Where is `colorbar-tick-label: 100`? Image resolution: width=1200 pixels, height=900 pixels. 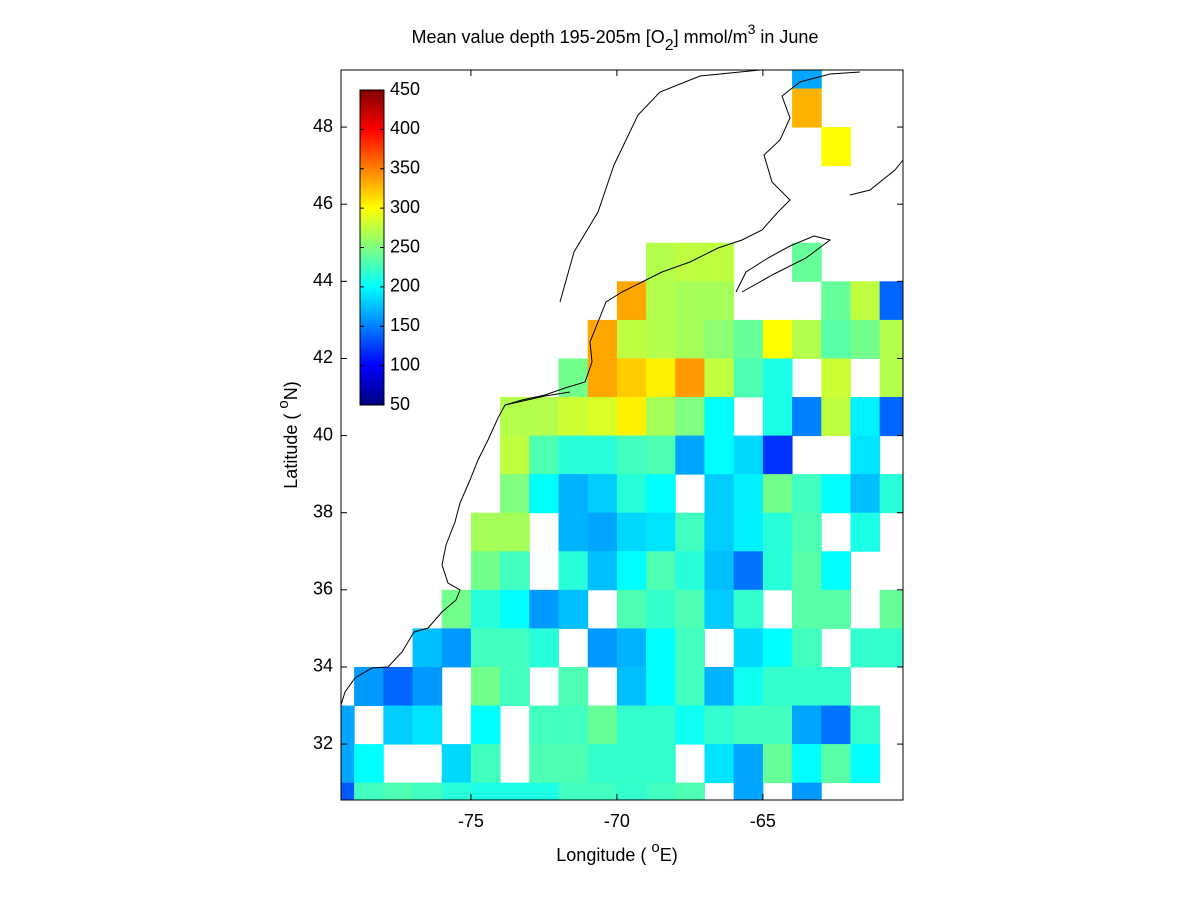
colorbar-tick-label: 100 is located at coordinates (405, 364).